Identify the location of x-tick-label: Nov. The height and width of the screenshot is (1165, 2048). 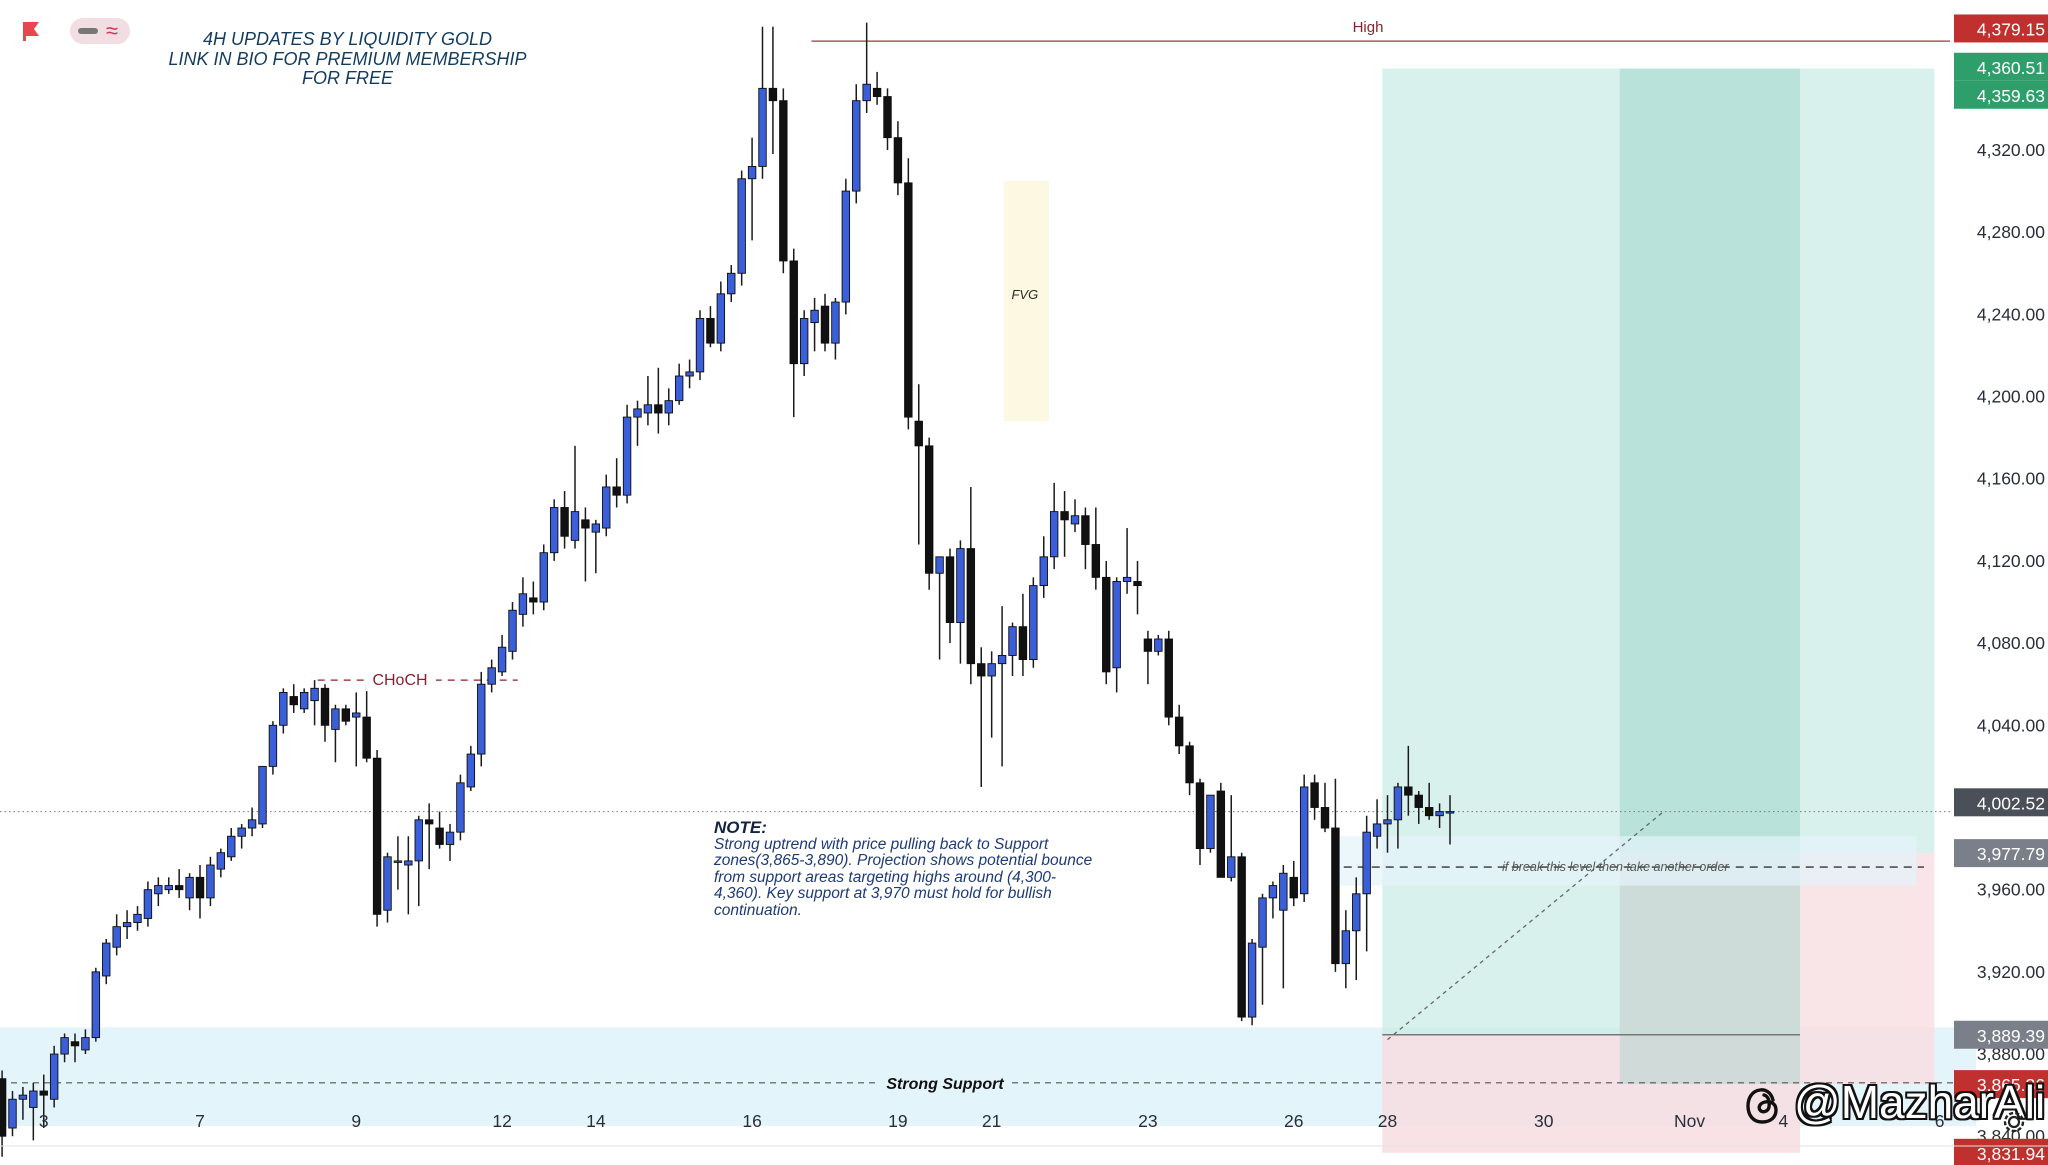
(1689, 1121).